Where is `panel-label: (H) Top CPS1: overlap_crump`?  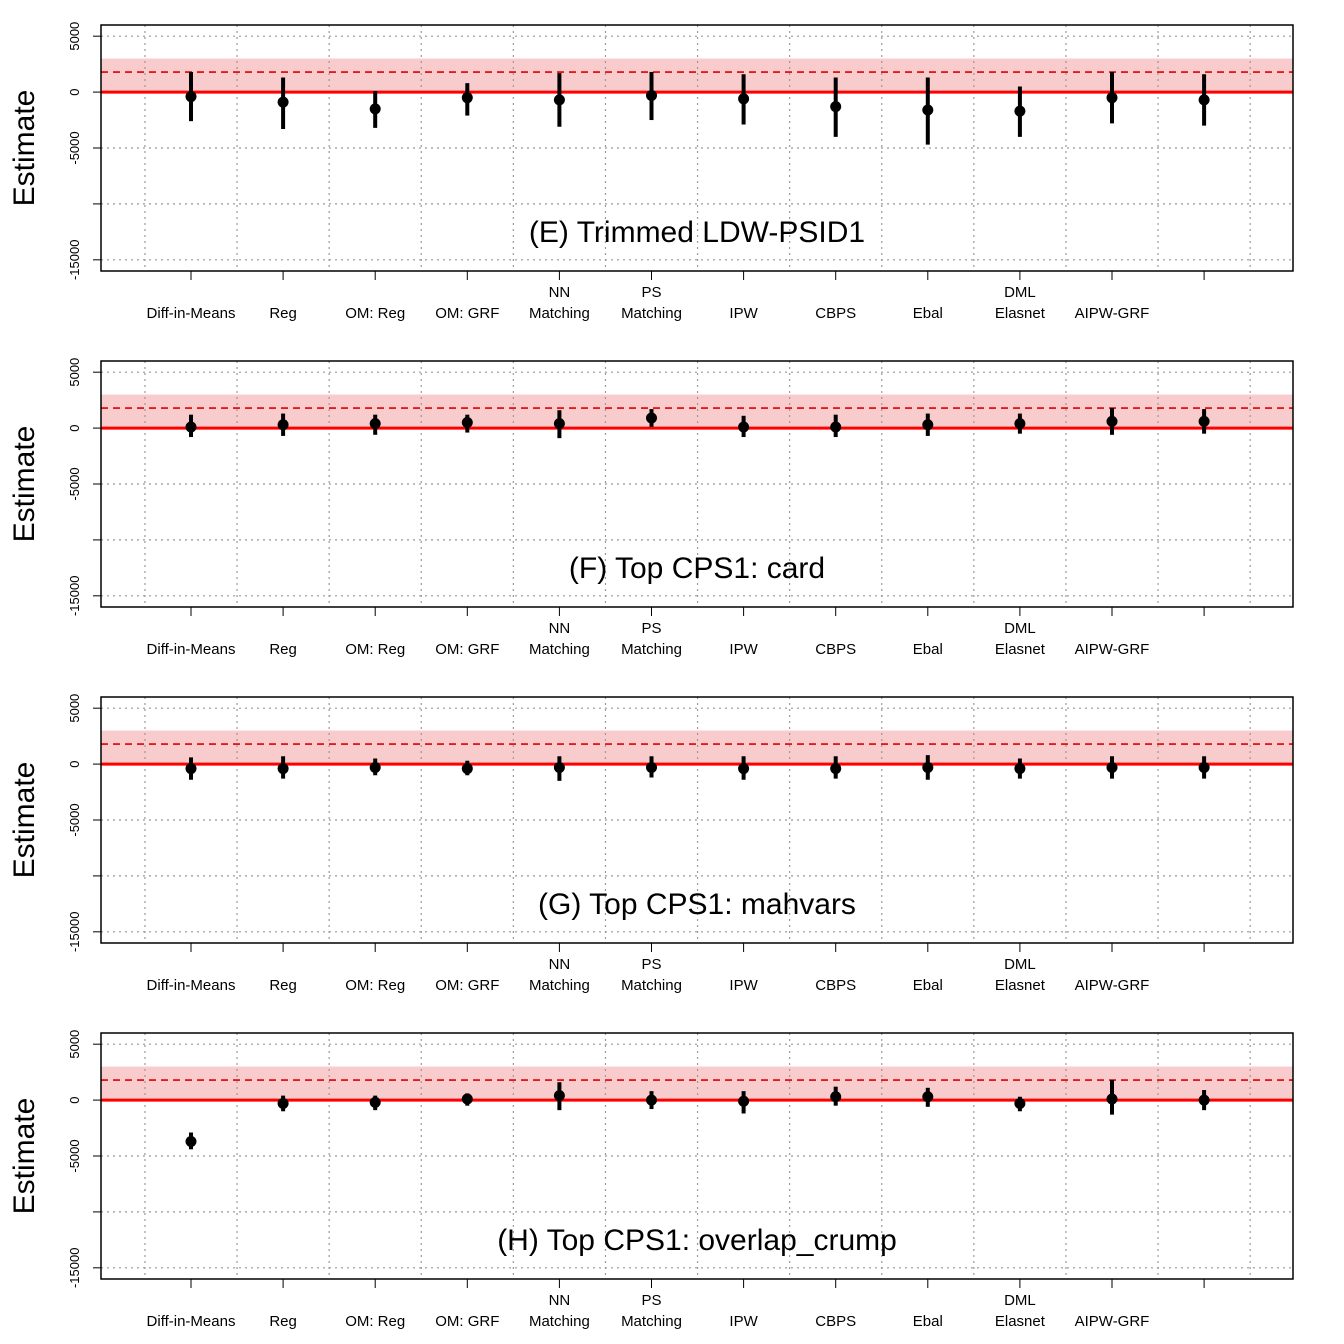
panel-label: (H) Top CPS1: overlap_crump is located at coordinates (697, 1240).